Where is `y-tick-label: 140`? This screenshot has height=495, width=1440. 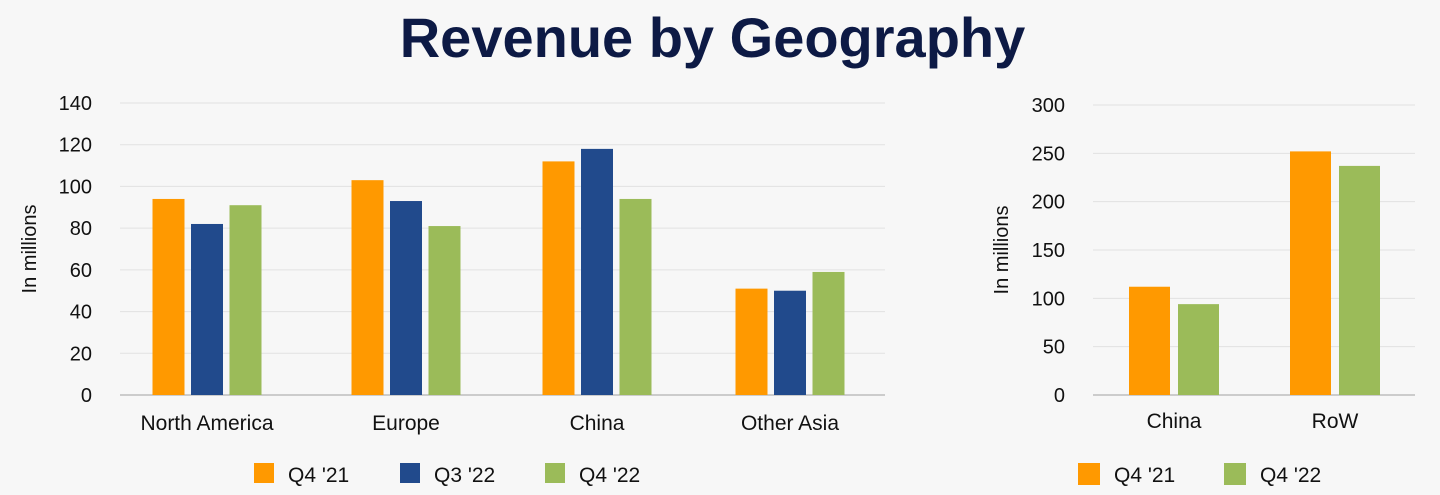 y-tick-label: 140 is located at coordinates (75, 104).